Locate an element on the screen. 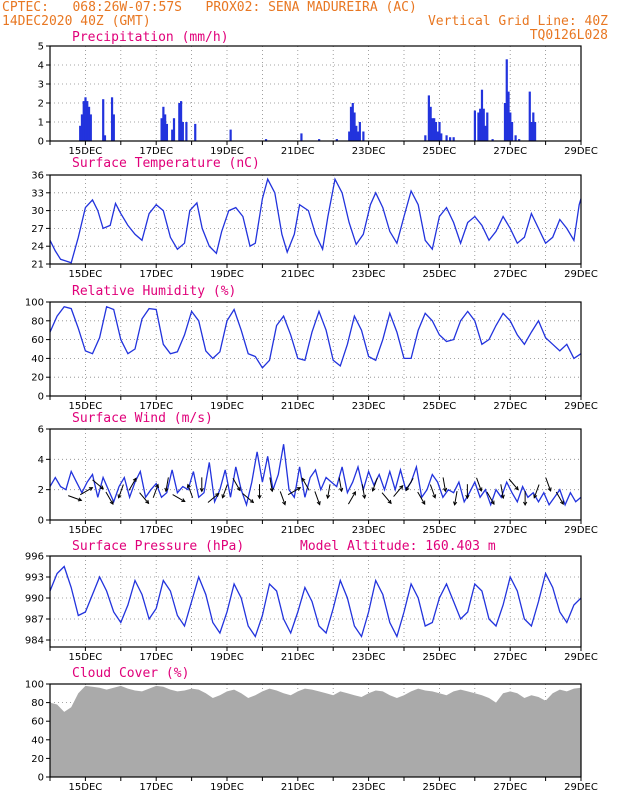 The image size is (618, 800). y-tick-label: 40 is located at coordinates (37, 359).